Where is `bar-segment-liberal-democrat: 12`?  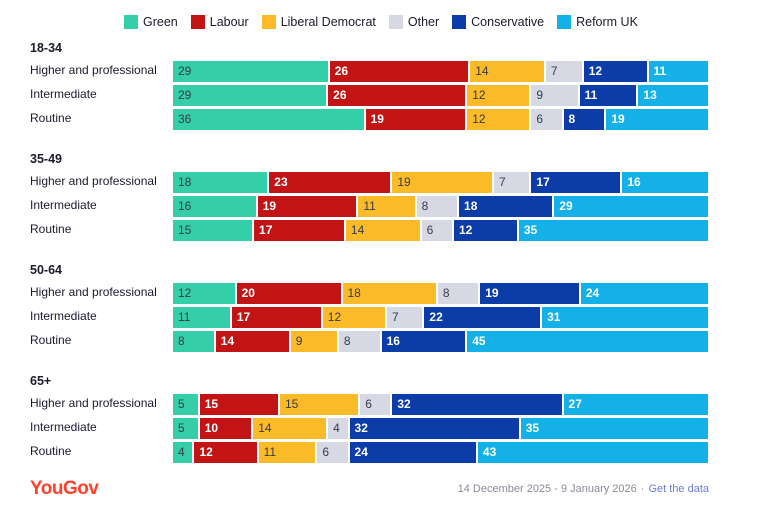
bar-segment-liberal-democrat: 12 is located at coordinates (499, 119).